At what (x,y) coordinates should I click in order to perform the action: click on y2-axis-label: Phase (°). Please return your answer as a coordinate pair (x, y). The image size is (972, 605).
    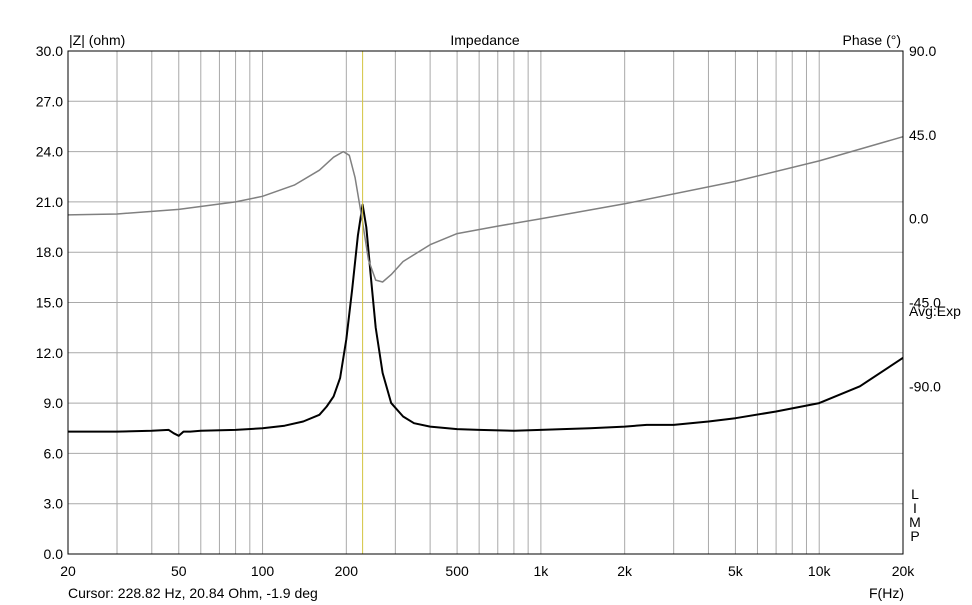
    Looking at the image, I should click on (871, 40).